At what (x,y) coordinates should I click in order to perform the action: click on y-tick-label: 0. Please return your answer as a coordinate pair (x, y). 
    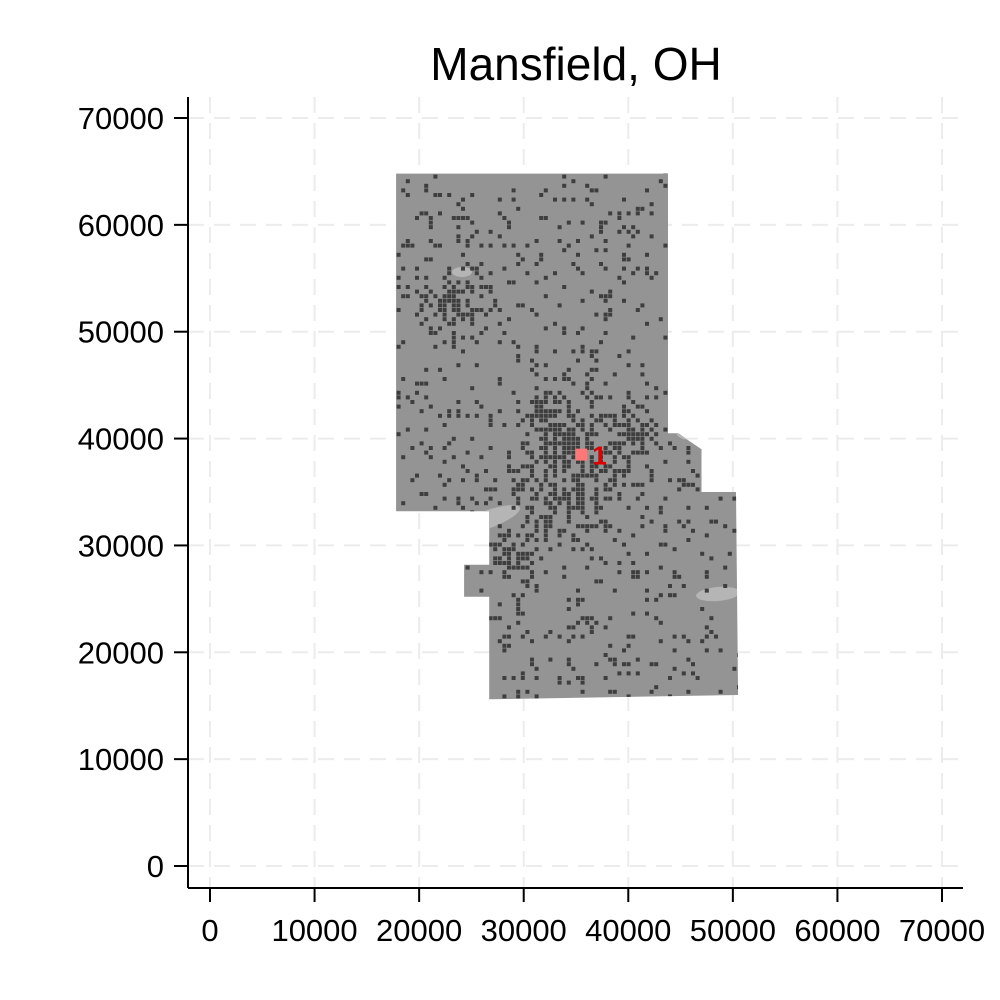
    Looking at the image, I should click on (155, 866).